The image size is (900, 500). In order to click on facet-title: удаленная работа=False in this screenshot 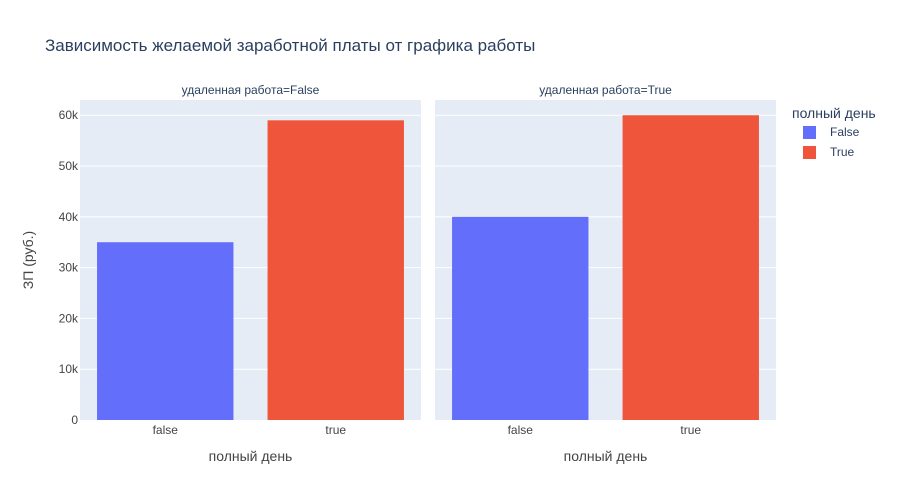, I will do `click(251, 90)`.